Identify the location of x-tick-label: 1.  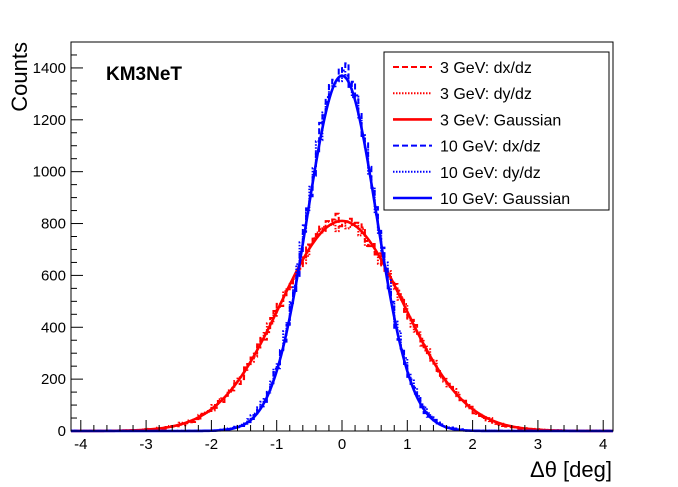
(407, 444).